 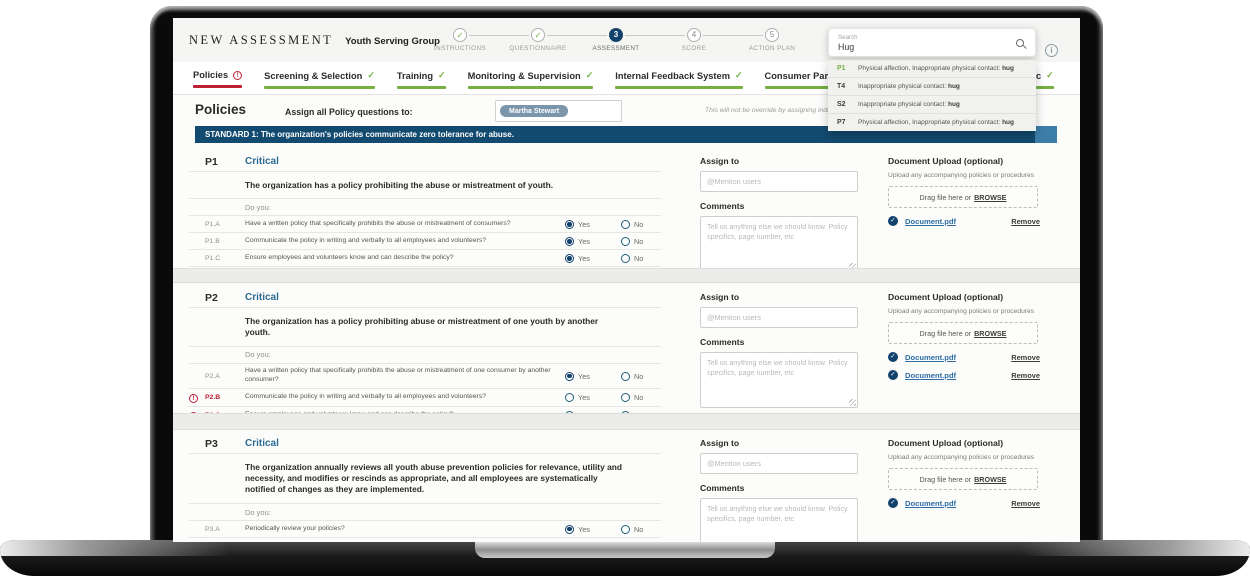 I want to click on severity-label: Critical, so click(x=262, y=443).